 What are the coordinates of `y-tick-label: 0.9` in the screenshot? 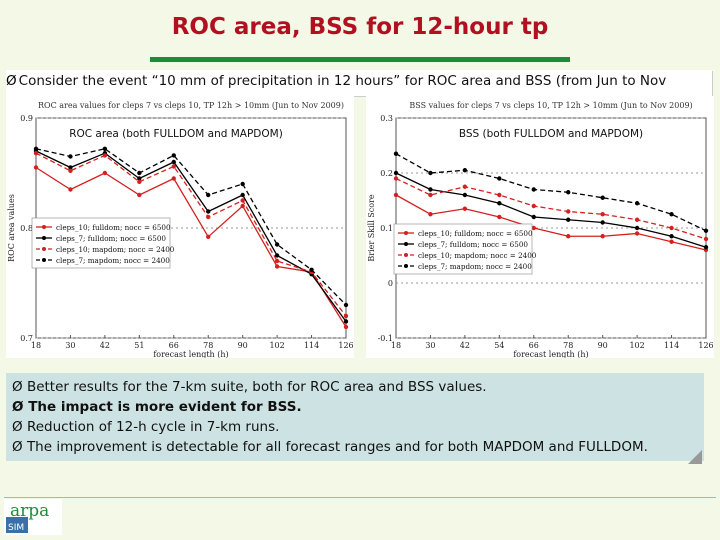 It's located at (26, 118).